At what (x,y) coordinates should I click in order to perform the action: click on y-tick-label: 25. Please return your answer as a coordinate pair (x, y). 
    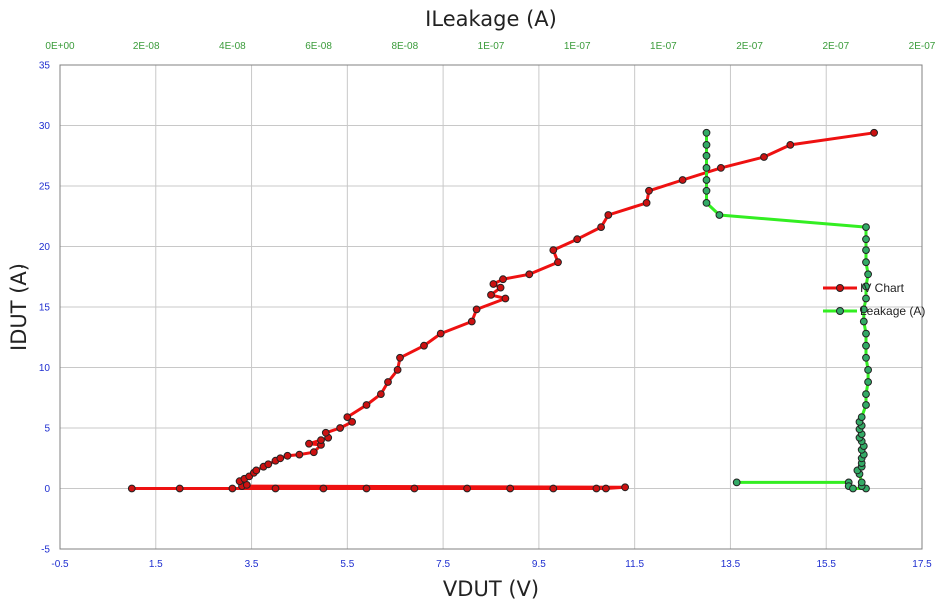
    Looking at the image, I should click on (45, 187).